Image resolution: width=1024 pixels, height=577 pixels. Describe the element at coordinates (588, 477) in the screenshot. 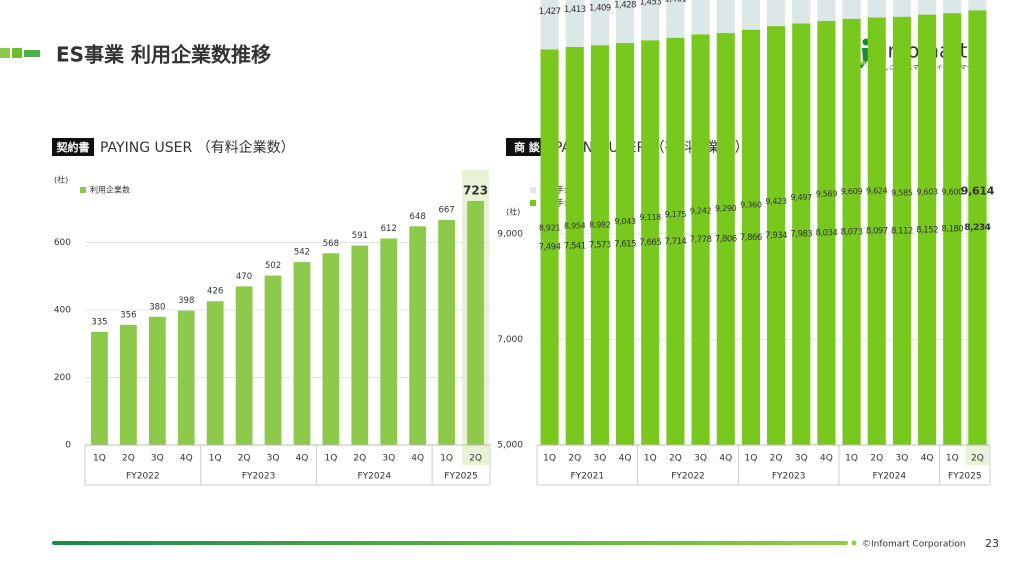

I see `group-label: FY2021` at that location.